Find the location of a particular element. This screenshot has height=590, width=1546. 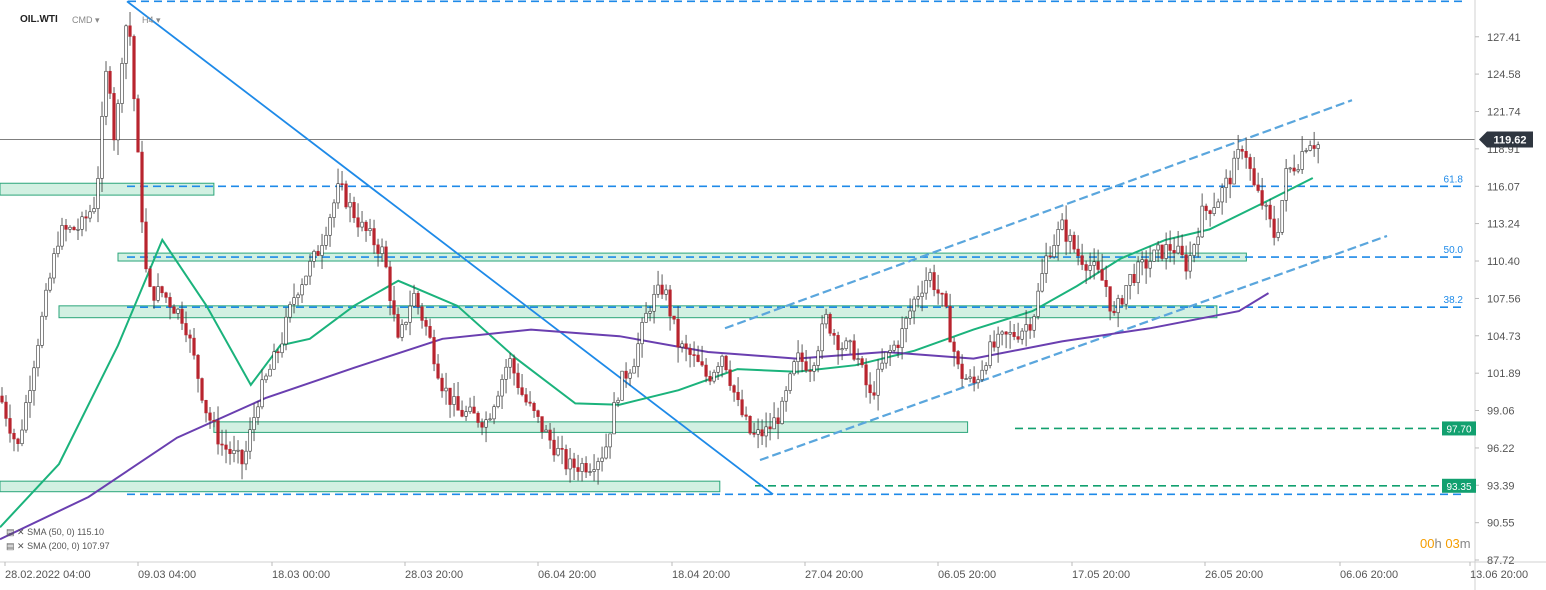

x-tick-label: 28.03 20:00 is located at coordinates (434, 575).